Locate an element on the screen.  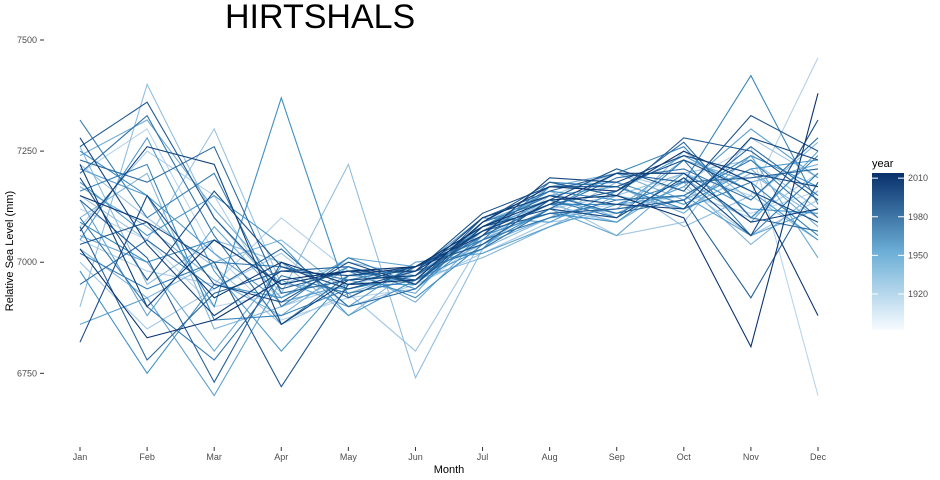
y-tick-label: 7500 is located at coordinates (27, 40).